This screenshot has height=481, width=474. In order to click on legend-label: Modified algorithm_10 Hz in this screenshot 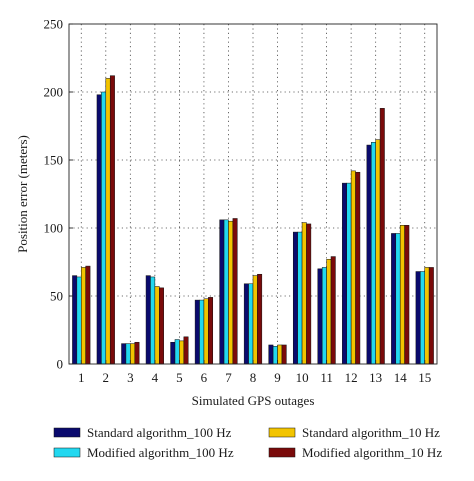, I will do `click(372, 452)`.